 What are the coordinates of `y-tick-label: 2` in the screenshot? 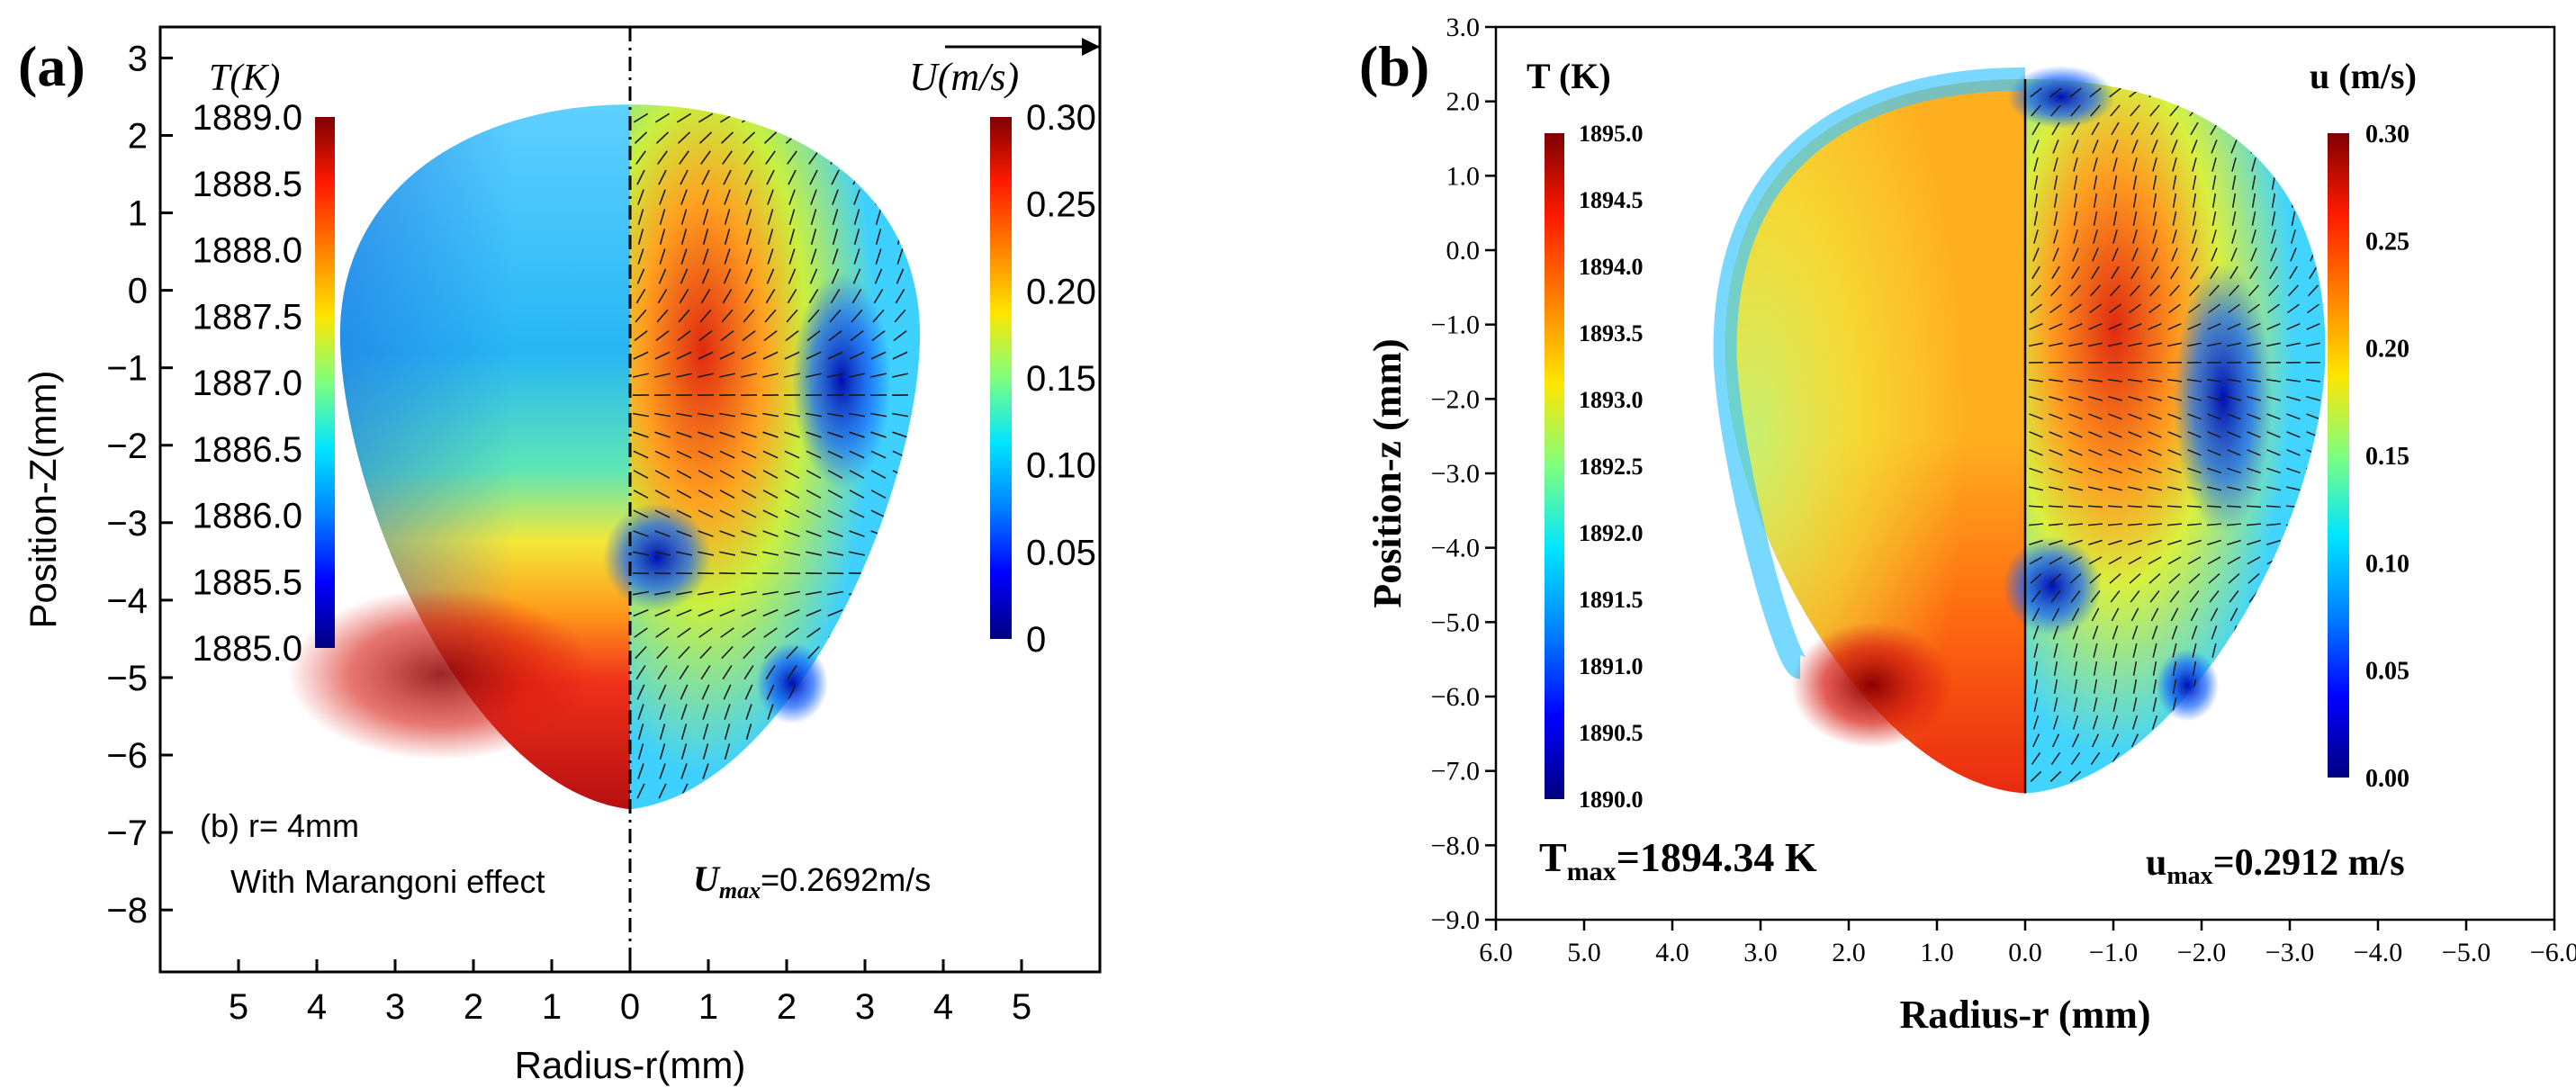 It's located at (138, 136).